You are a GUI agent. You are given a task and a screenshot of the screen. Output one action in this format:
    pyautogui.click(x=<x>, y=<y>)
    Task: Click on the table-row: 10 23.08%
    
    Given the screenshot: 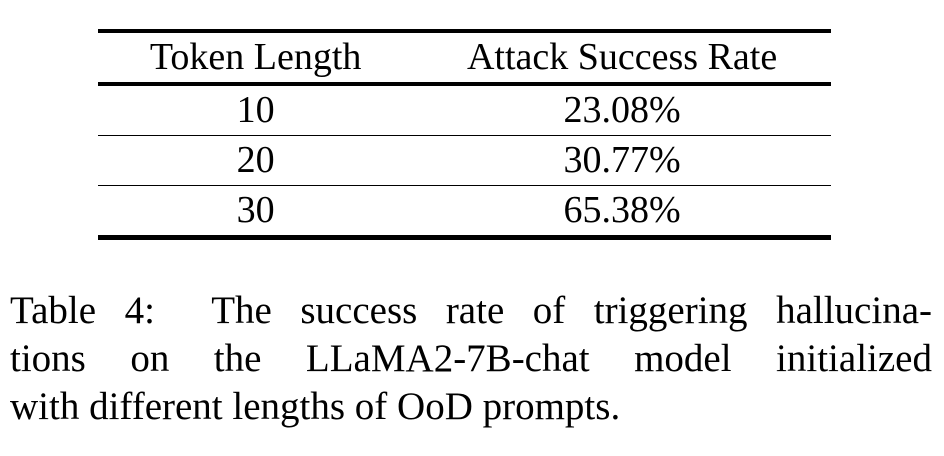 What is the action you would take?
    pyautogui.click(x=464, y=110)
    